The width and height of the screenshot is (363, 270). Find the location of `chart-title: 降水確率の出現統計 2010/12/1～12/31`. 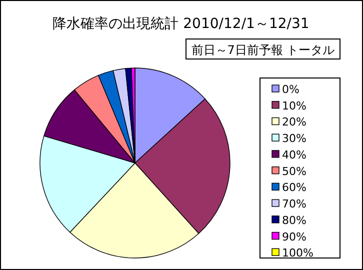

chart-title: 降水確率の出現統計 2010/12/1～12/31 is located at coordinates (181, 24).